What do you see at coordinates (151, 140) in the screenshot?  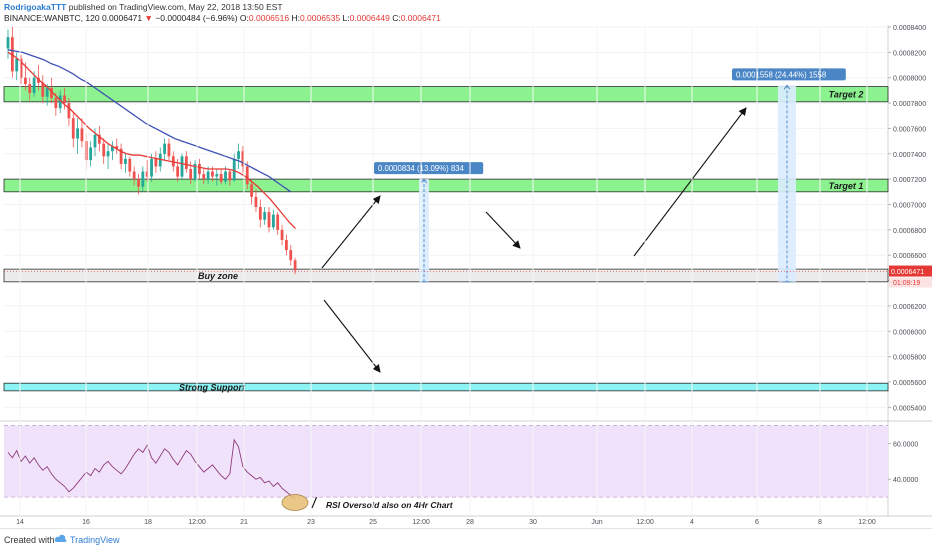 I see `ema-fast-line` at bounding box center [151, 140].